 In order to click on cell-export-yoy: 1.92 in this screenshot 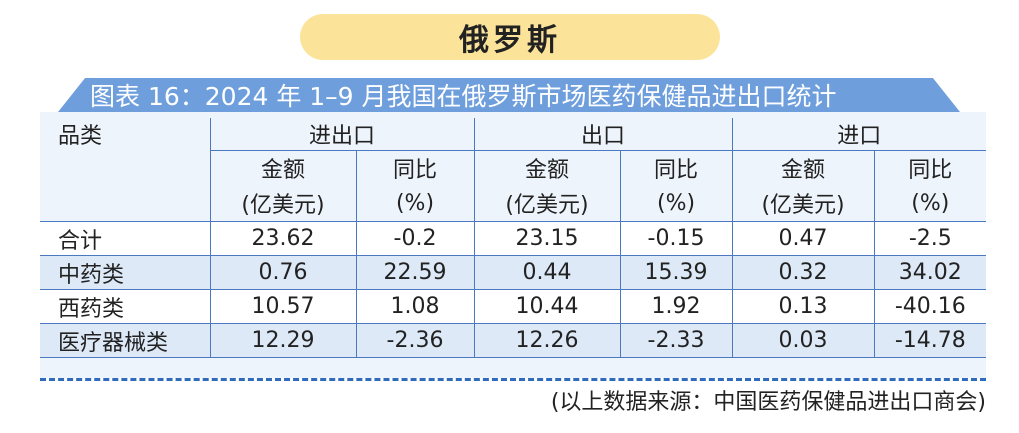, I will do `click(676, 306)`.